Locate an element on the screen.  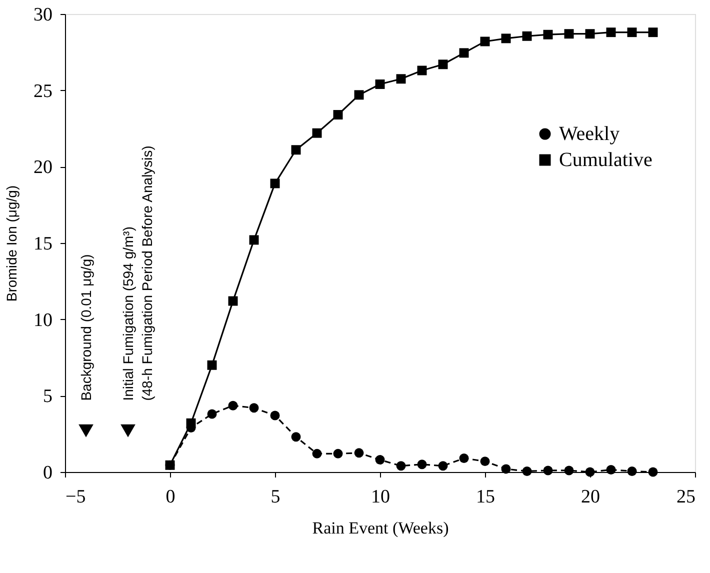
x-tick-label: 15 is located at coordinates (485, 497).